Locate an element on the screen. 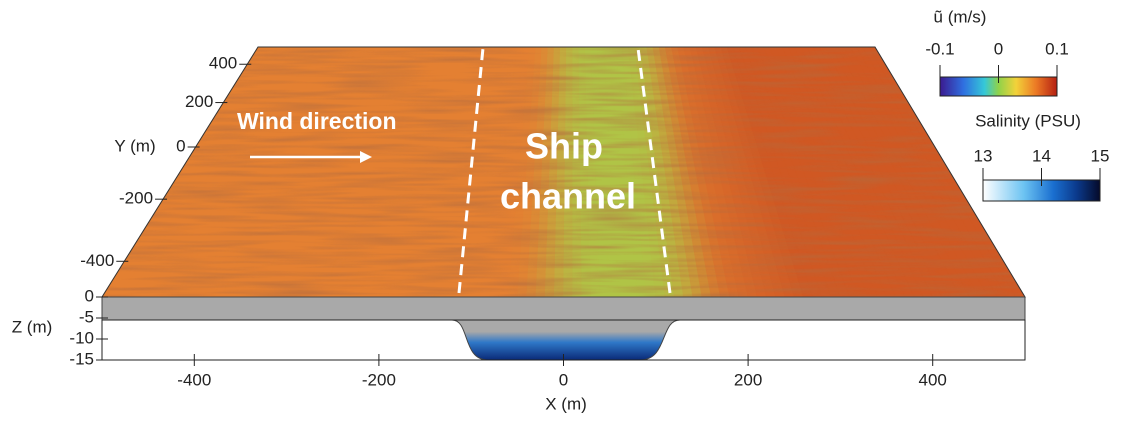 This screenshot has height=437, width=1146. y-axis-label: Y (m) is located at coordinates (134, 145).